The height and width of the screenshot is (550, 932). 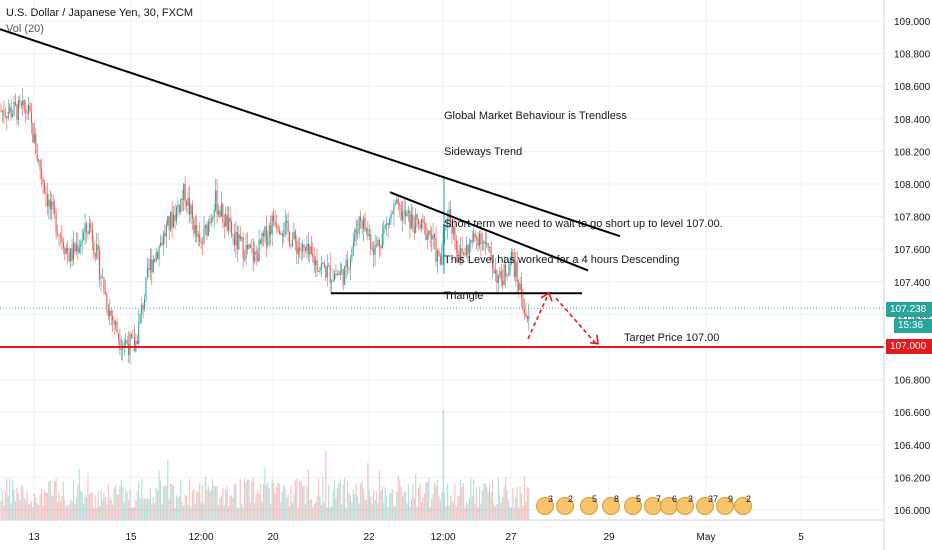 What do you see at coordinates (727, 506) in the screenshot?
I see `economic-event-marker: 9` at bounding box center [727, 506].